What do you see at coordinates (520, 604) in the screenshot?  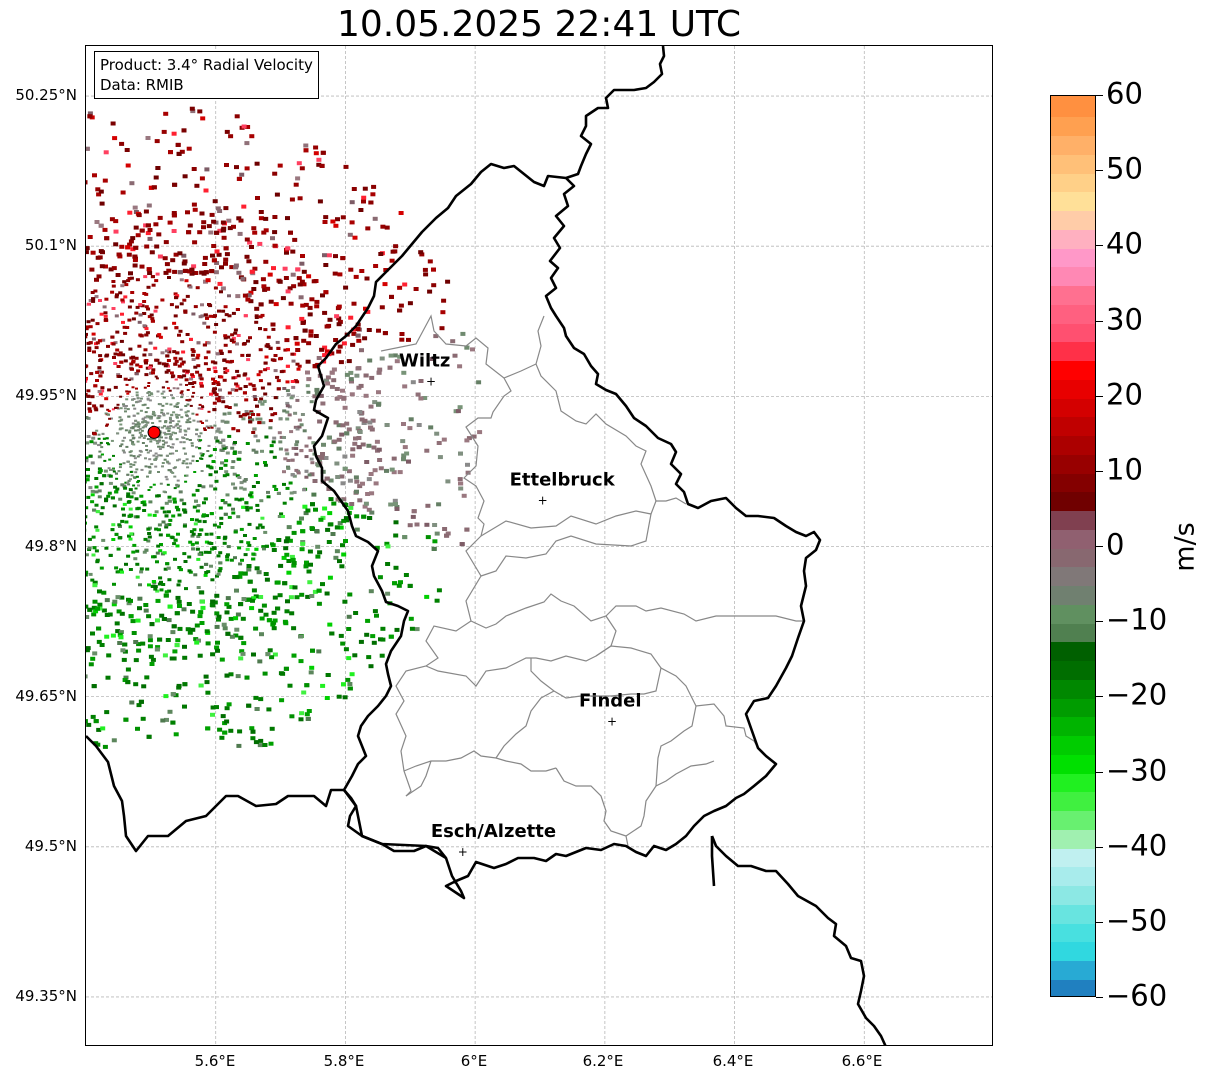 I see `city-markers: +Wiltz+Ettelbruck+Findel+Esch/Alzette` at bounding box center [520, 604].